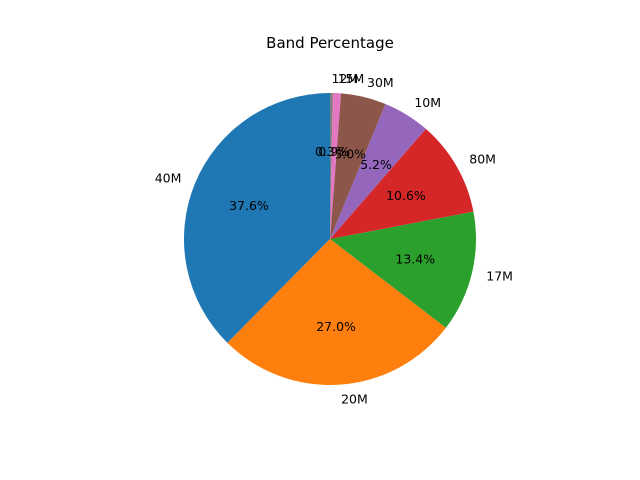 This screenshot has width=640, height=480. What do you see at coordinates (380, 82) in the screenshot?
I see `slice-label-30M: 30M` at bounding box center [380, 82].